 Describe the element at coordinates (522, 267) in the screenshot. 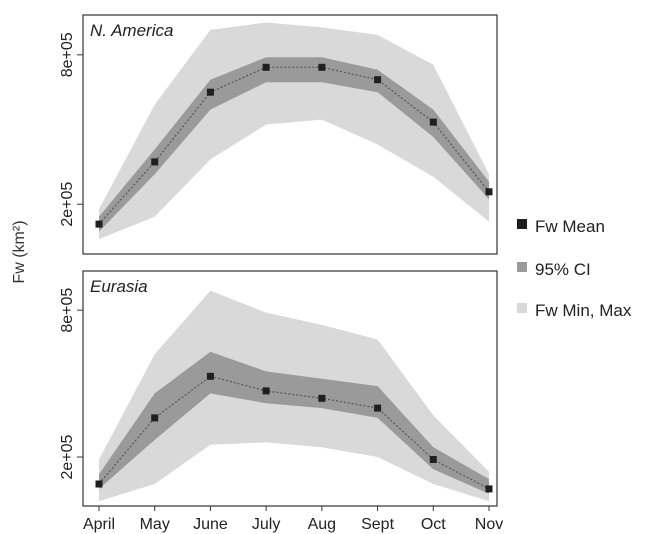

I see `legend-swatch-ci` at that location.